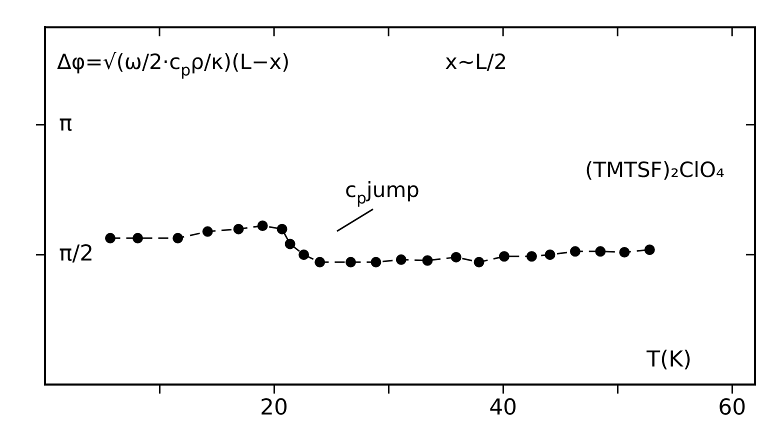  What do you see at coordinates (65, 123) in the screenshot?
I see `y-tick-label: π` at bounding box center [65, 123].